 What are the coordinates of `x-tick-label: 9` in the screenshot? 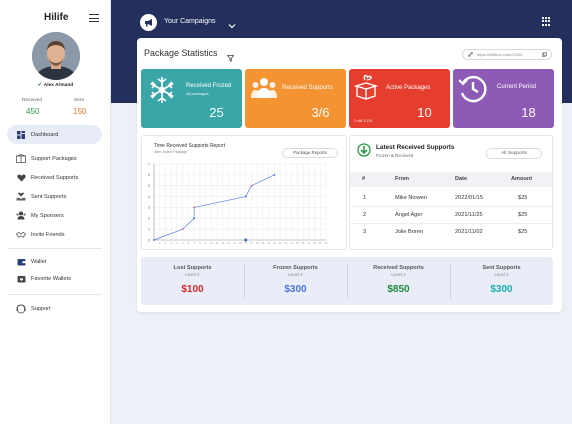 It's located at (206, 243).